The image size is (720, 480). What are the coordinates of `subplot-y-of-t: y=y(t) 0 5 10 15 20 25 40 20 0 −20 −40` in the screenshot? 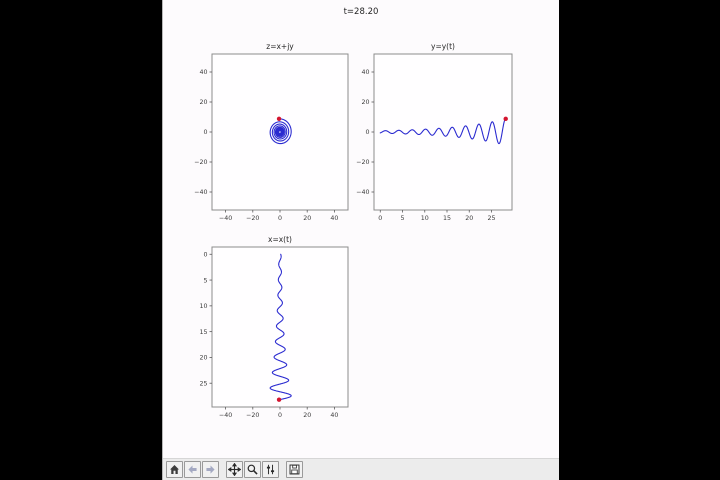 It's located at (433, 135).